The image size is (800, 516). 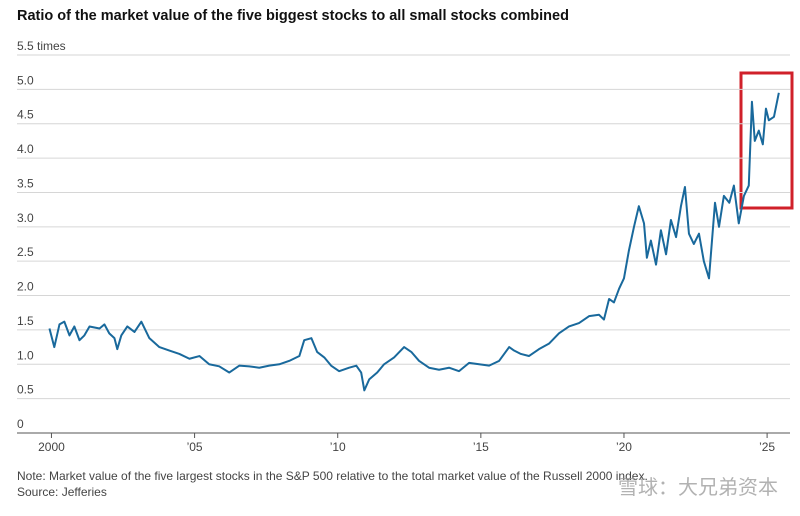 I want to click on y-tick-label: 2.5, so click(x=25, y=252).